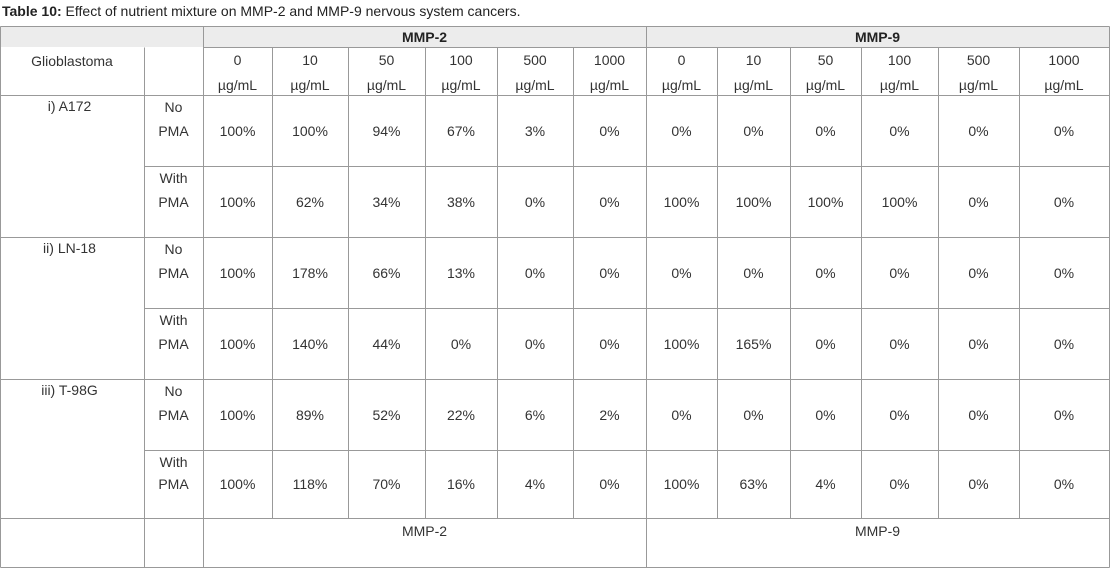 The width and height of the screenshot is (1111, 570). Describe the element at coordinates (386, 272) in the screenshot. I see `table-cell: 66%` at that location.